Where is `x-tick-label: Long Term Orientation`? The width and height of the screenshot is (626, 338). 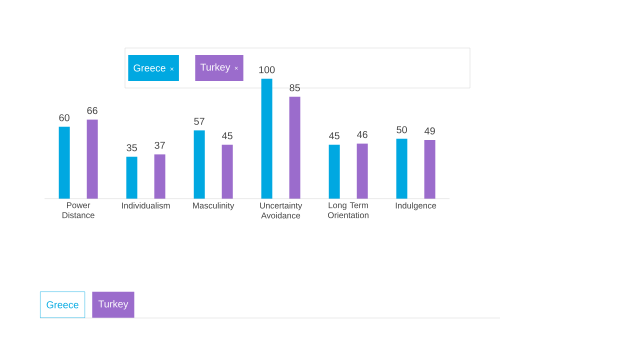 x-tick-label: Long Term Orientation is located at coordinates (348, 210).